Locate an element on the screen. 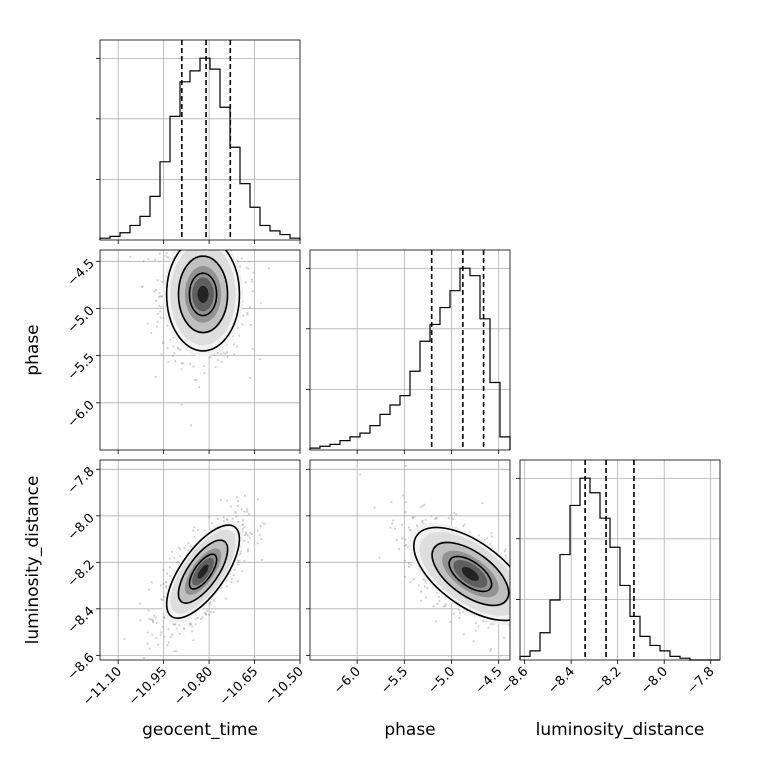 This screenshot has height=760, width=760. xtick-label: −10.50 is located at coordinates (284, 686).